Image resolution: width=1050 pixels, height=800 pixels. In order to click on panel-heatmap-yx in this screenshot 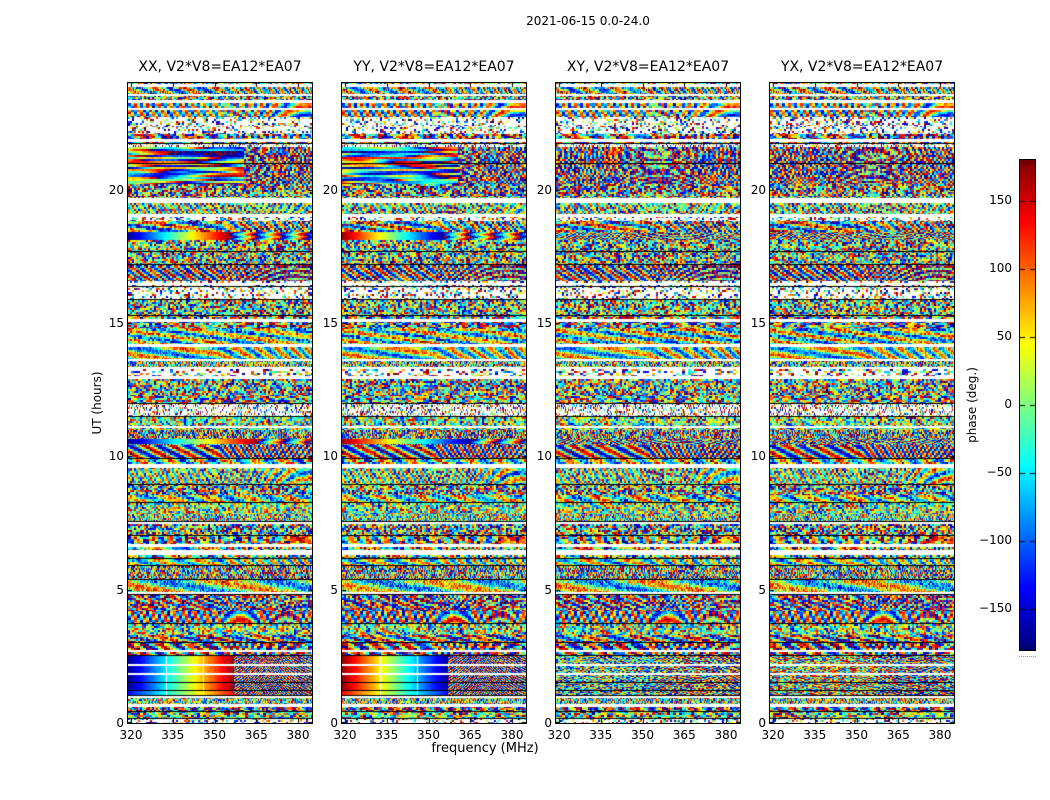, I will do `click(862, 403)`.